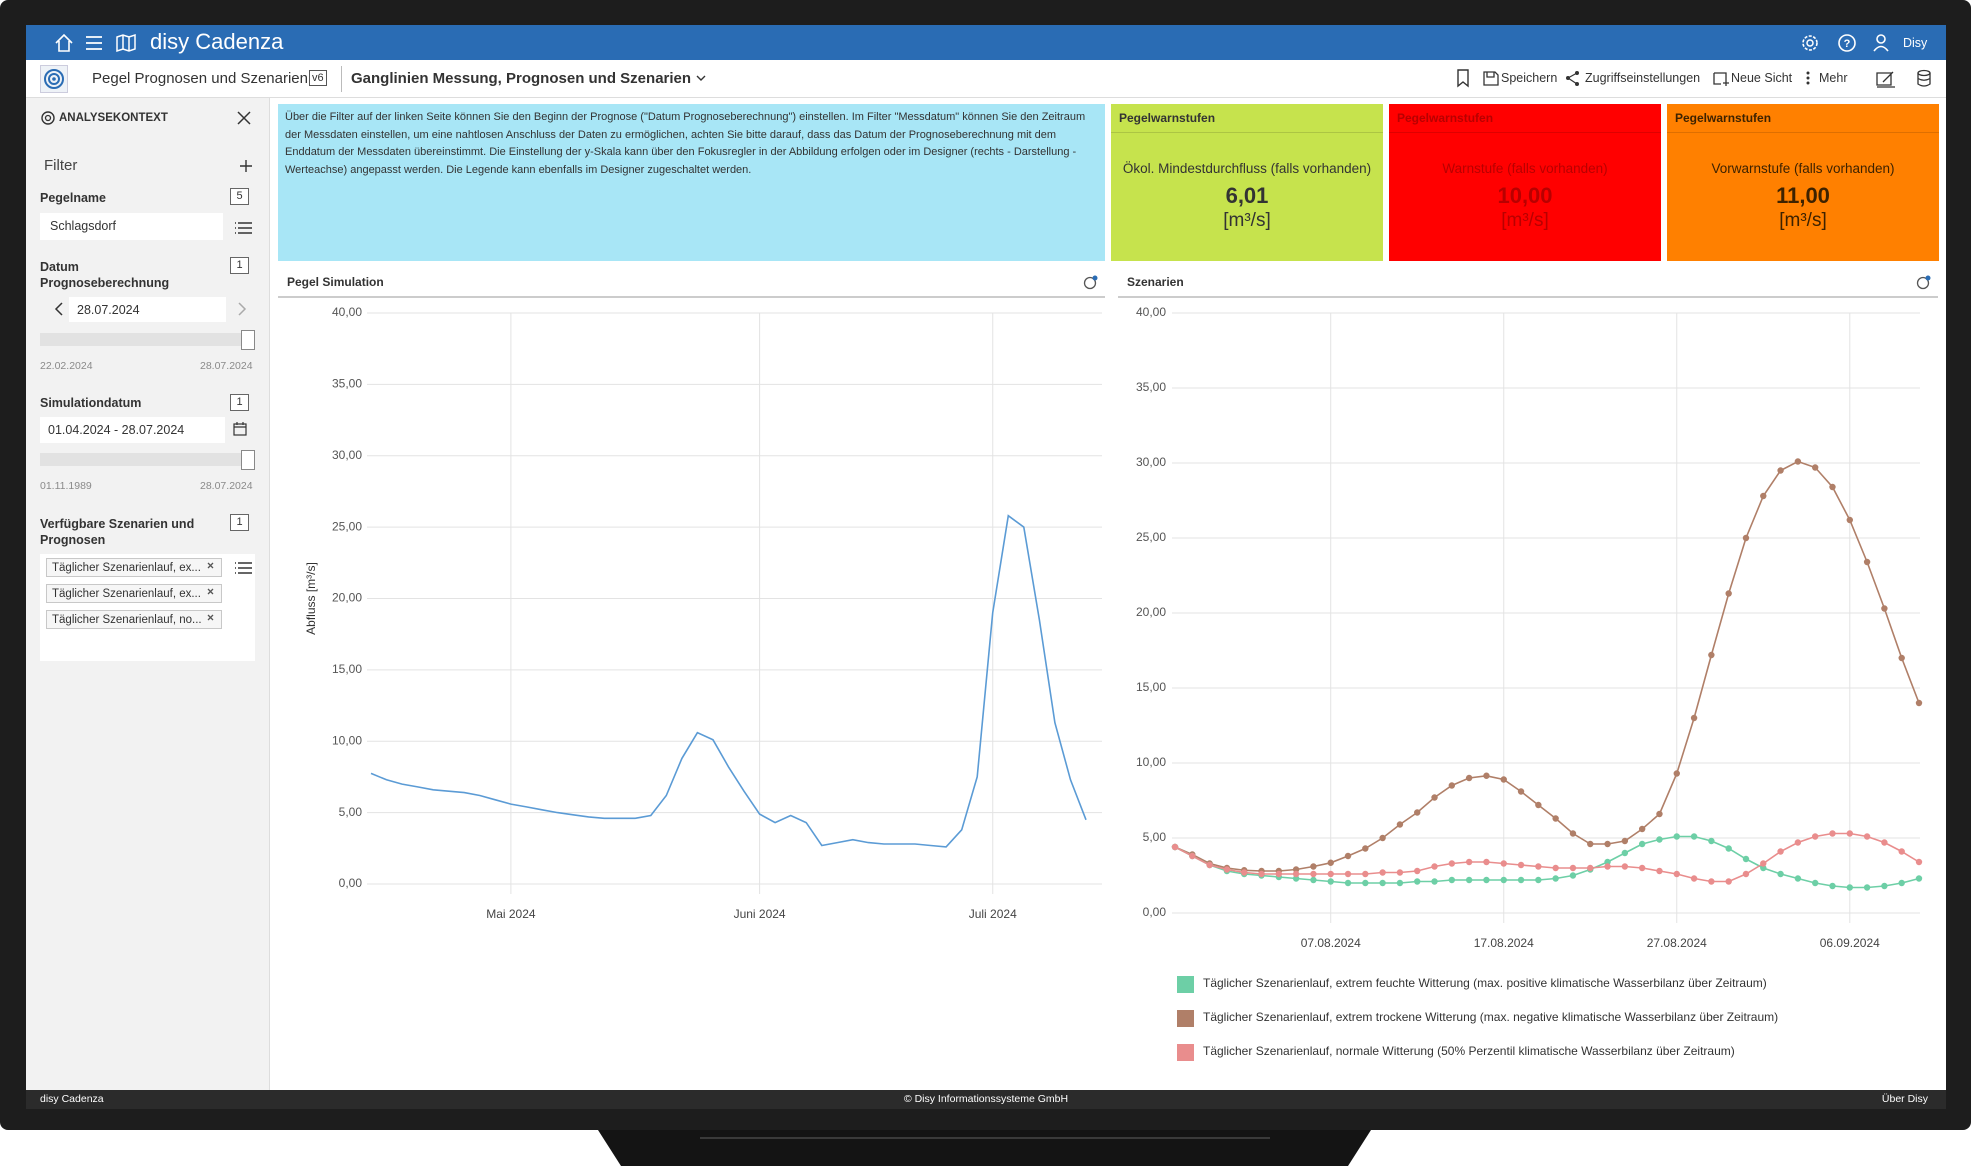  Describe the element at coordinates (72, 1099) in the screenshot. I see `footer-left: disy Cadenza` at that location.